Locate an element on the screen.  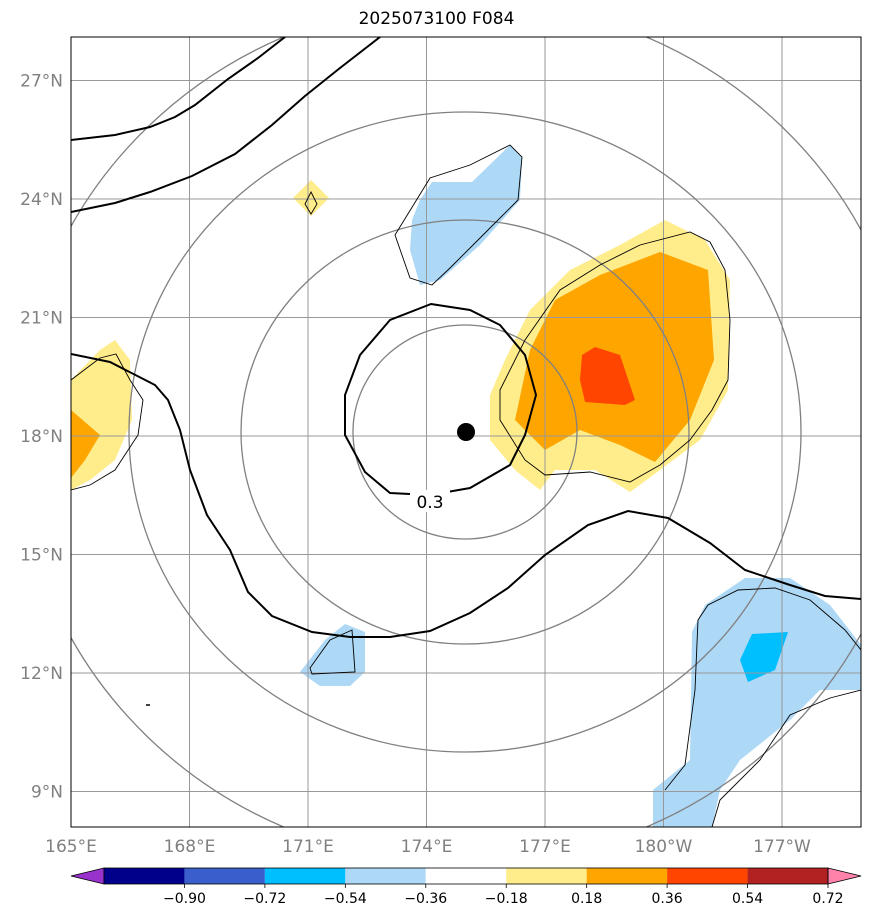
lat-tick-label: 15°N is located at coordinates (41, 555).